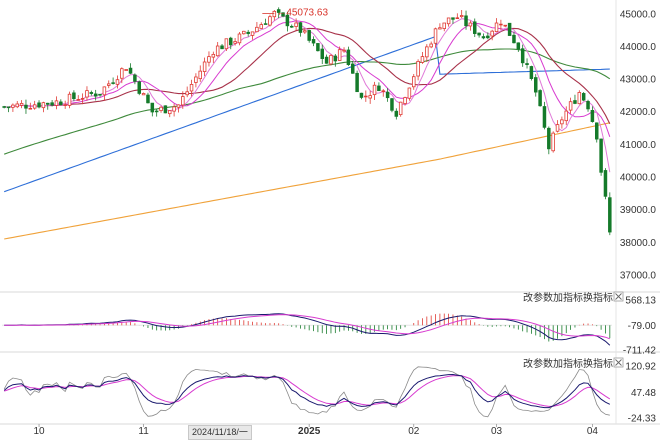 This screenshot has width=660, height=440. Describe the element at coordinates (638, 145) in the screenshot. I see `price-tick-label: 41000.0` at that location.